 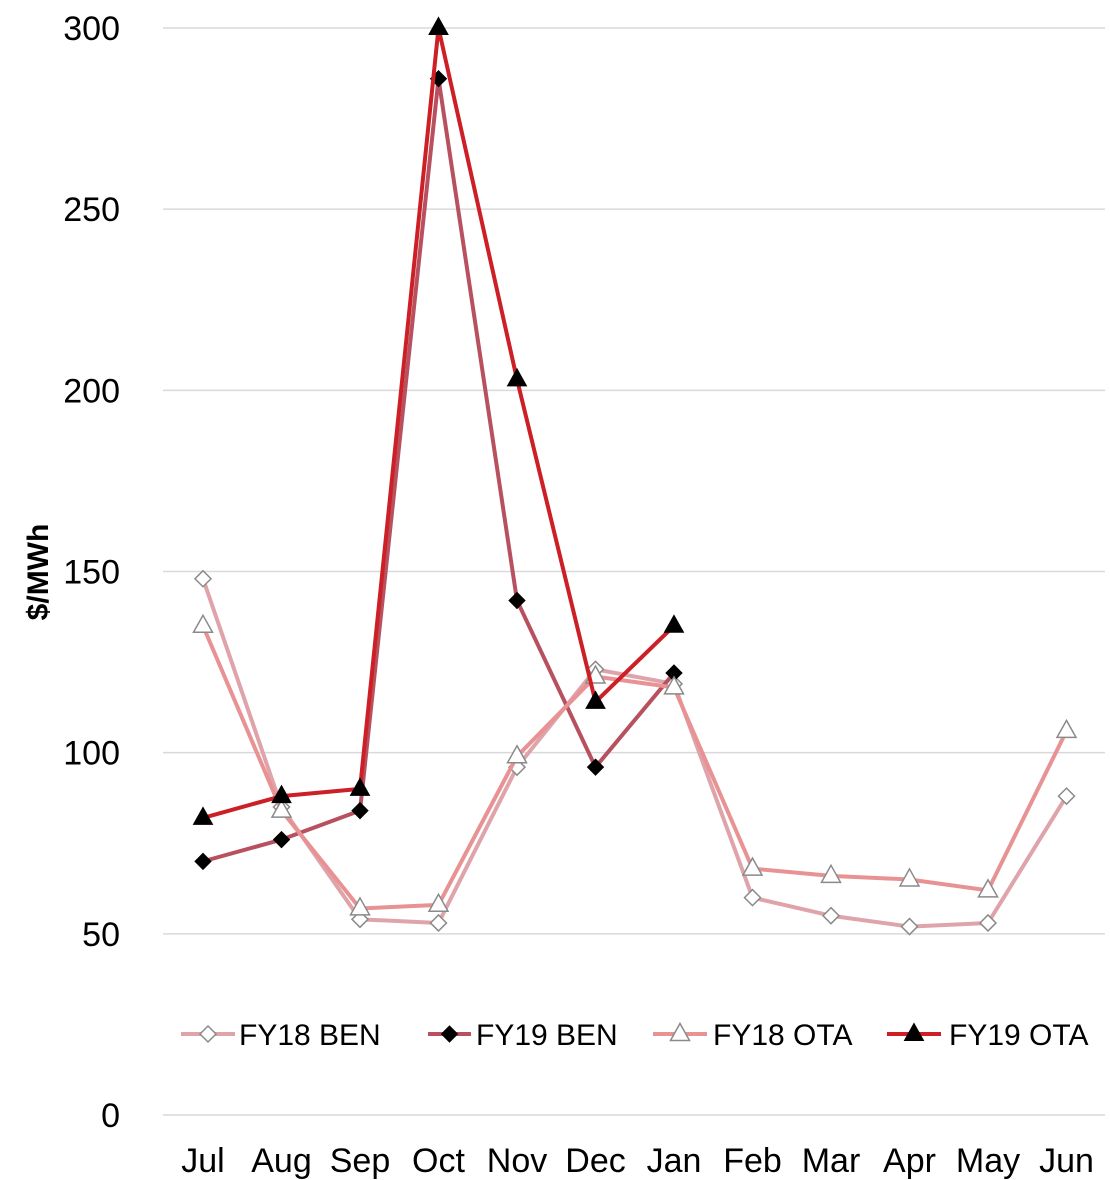 What do you see at coordinates (281, 1161) in the screenshot?
I see `x-tick-label: Aug` at bounding box center [281, 1161].